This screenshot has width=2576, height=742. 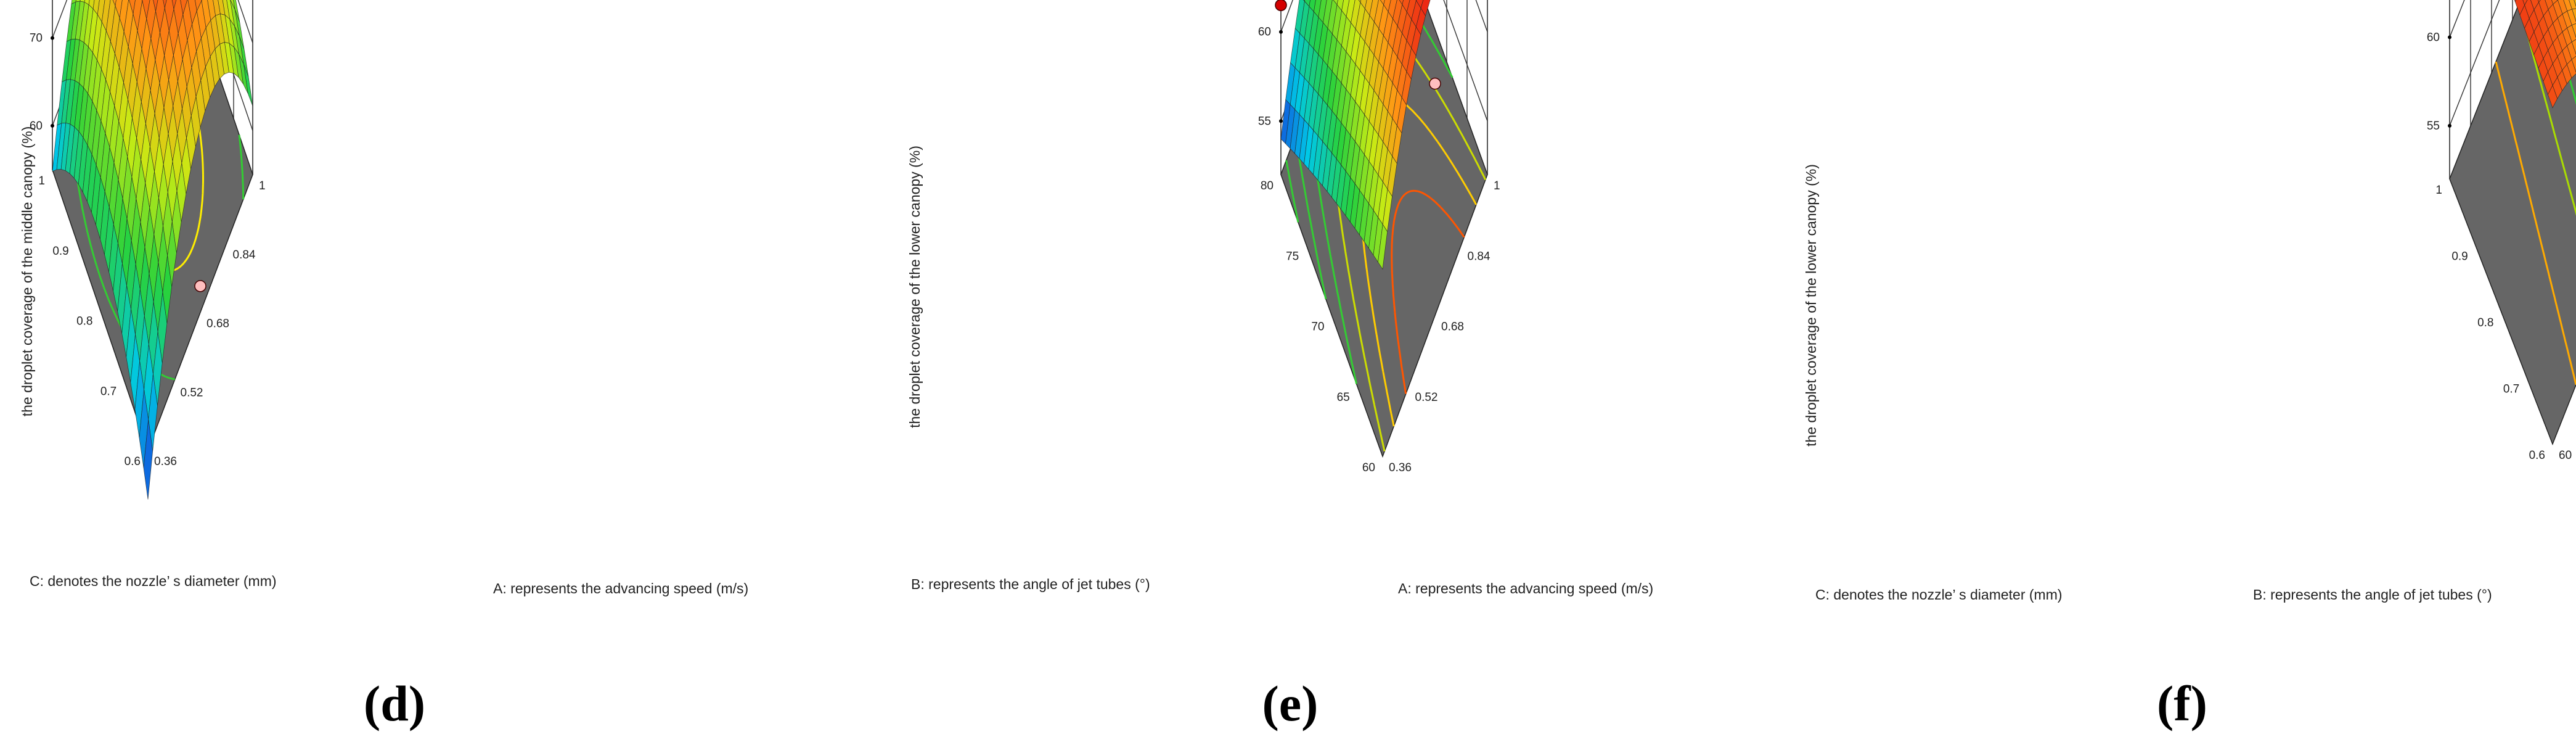 What do you see at coordinates (1292, 256) in the screenshot?
I see `y-tick-label: 75` at bounding box center [1292, 256].